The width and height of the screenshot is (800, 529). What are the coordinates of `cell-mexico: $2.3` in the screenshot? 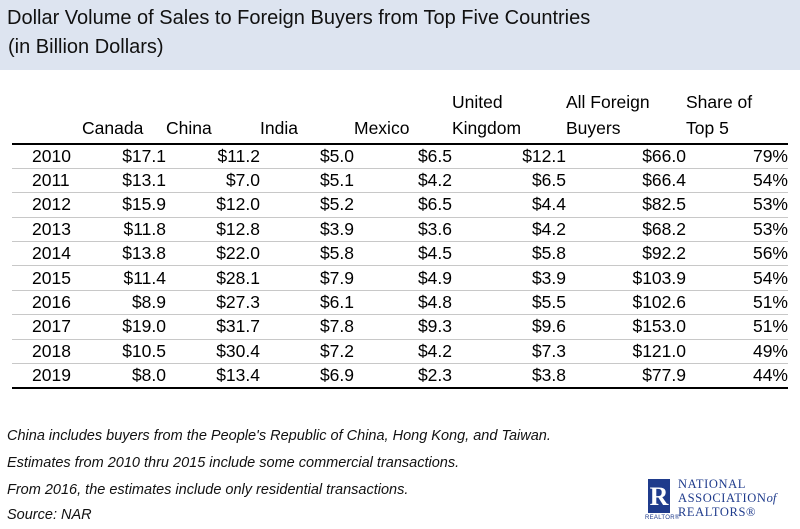 It's located at (434, 374).